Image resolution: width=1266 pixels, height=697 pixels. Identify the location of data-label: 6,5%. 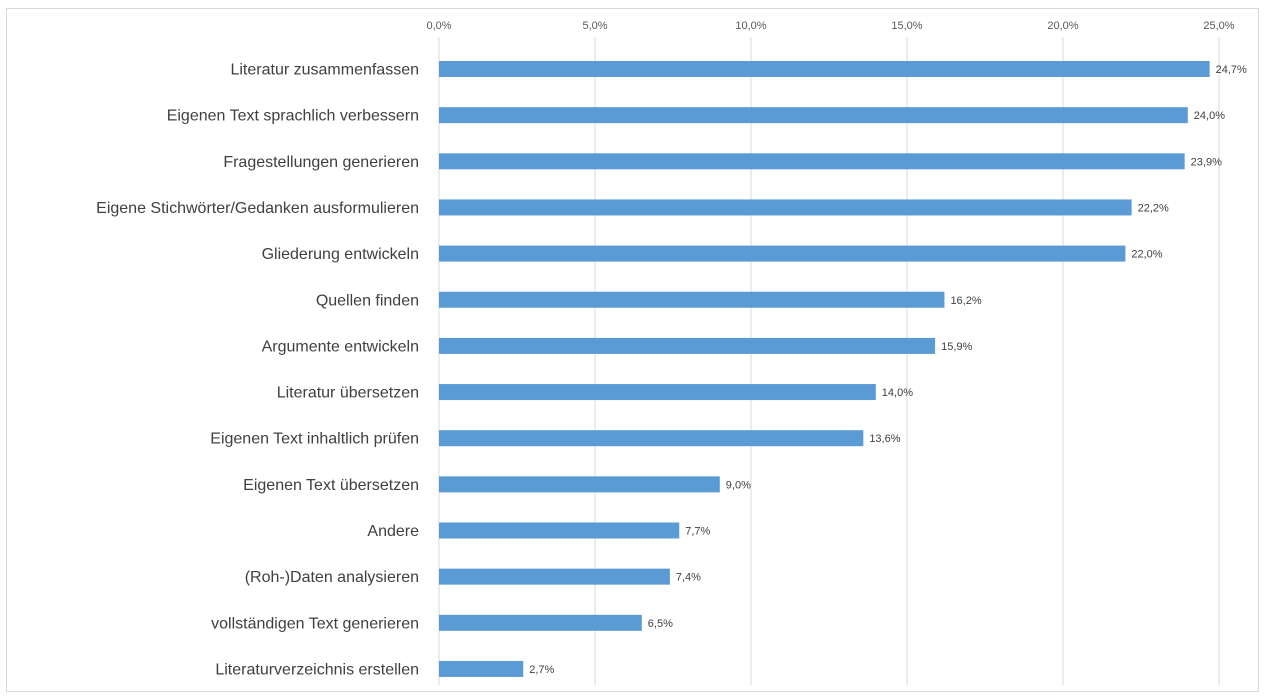
(660, 624).